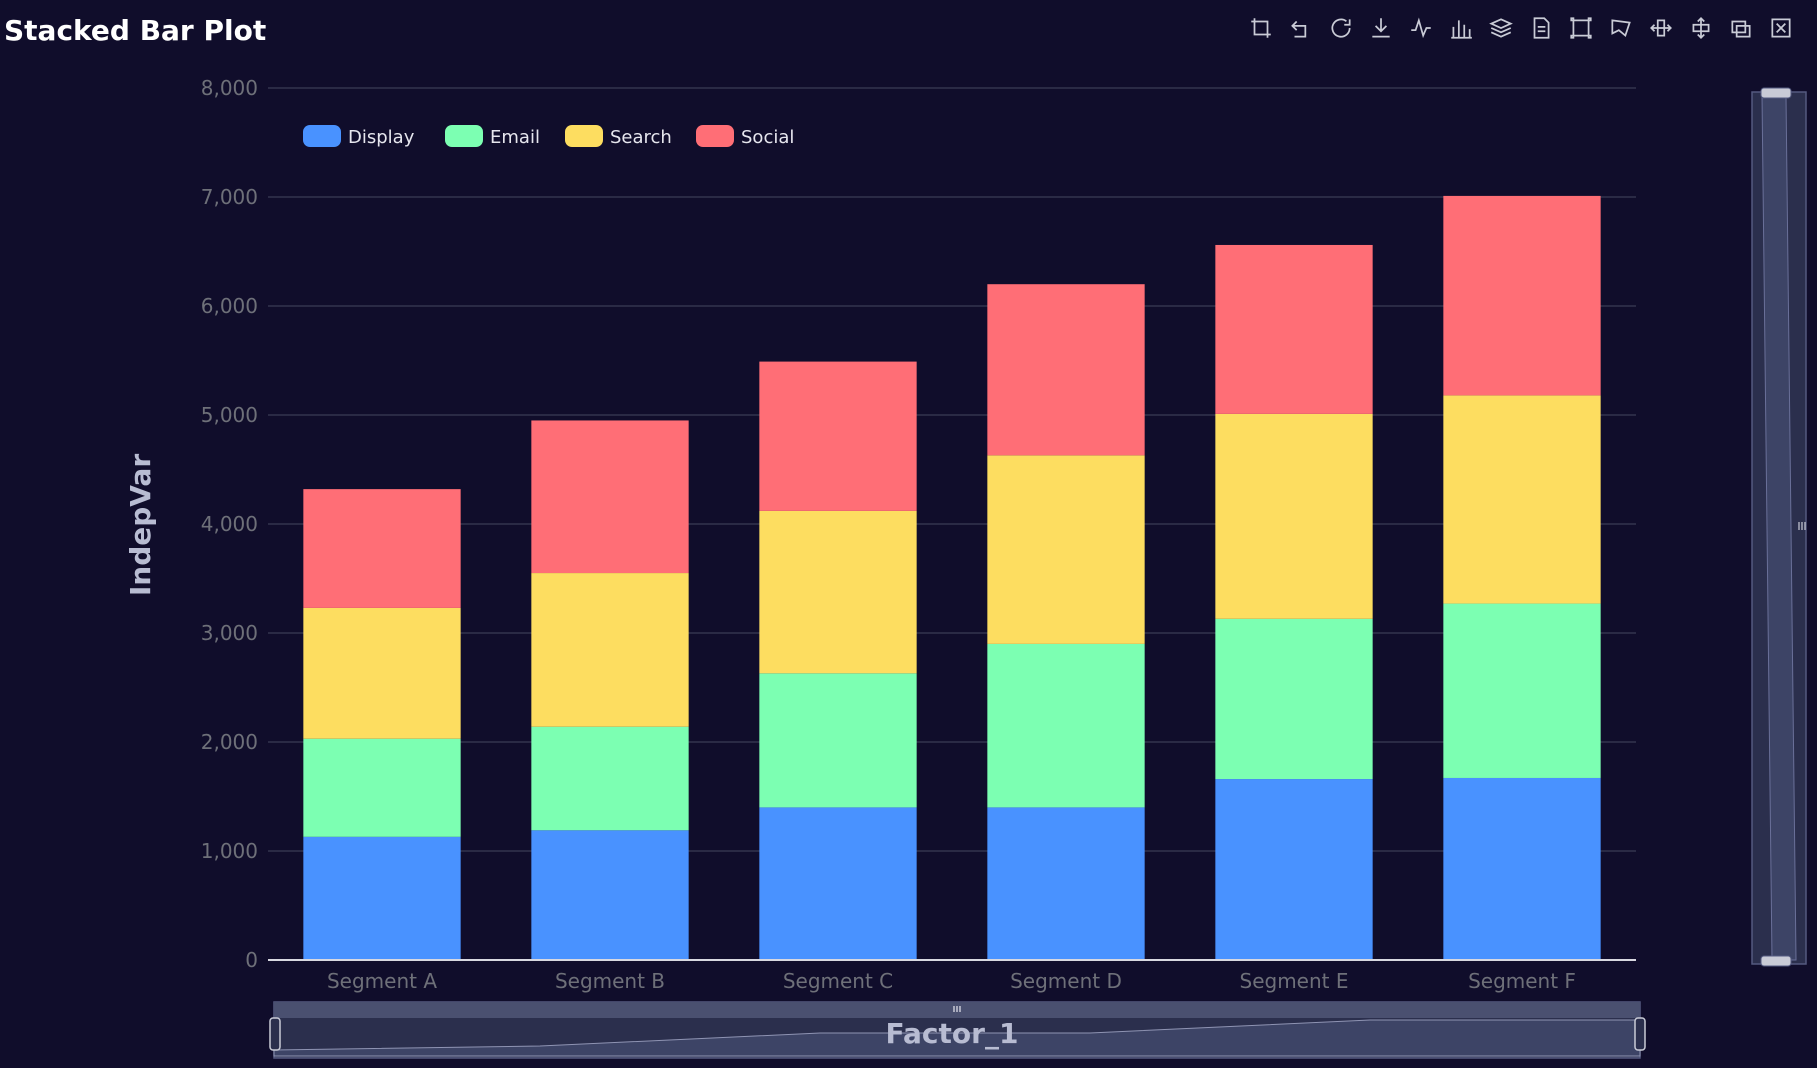 Image resolution: width=1817 pixels, height=1068 pixels. What do you see at coordinates (135, 30) in the screenshot?
I see `page-title: Stacked Bar Plot` at bounding box center [135, 30].